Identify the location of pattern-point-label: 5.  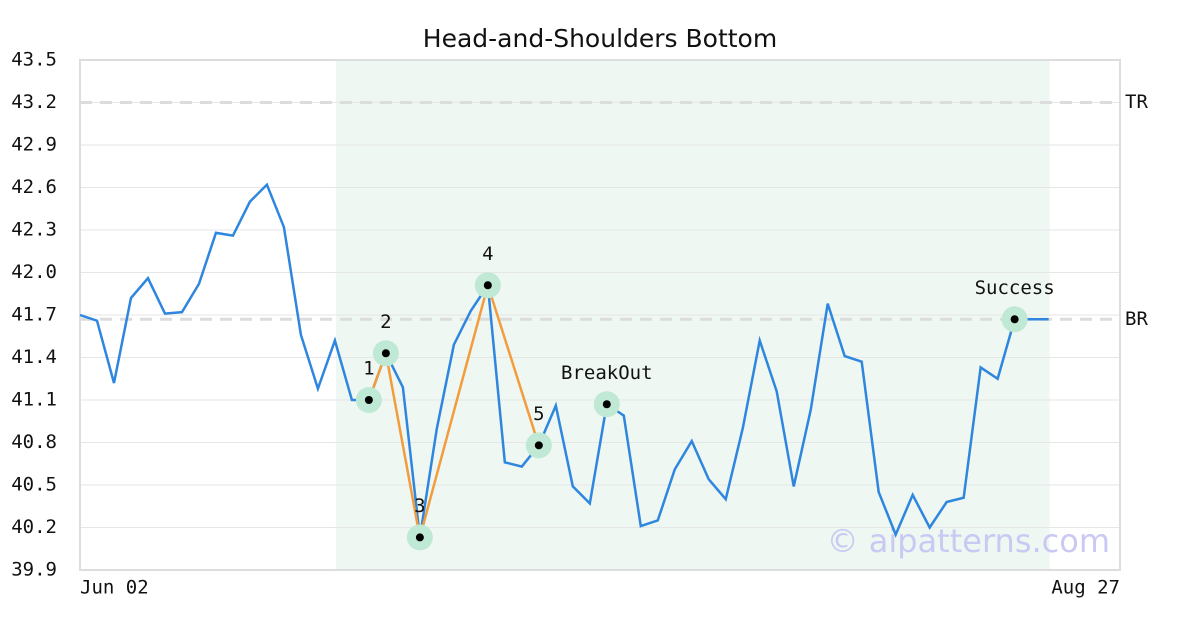
(538, 414).